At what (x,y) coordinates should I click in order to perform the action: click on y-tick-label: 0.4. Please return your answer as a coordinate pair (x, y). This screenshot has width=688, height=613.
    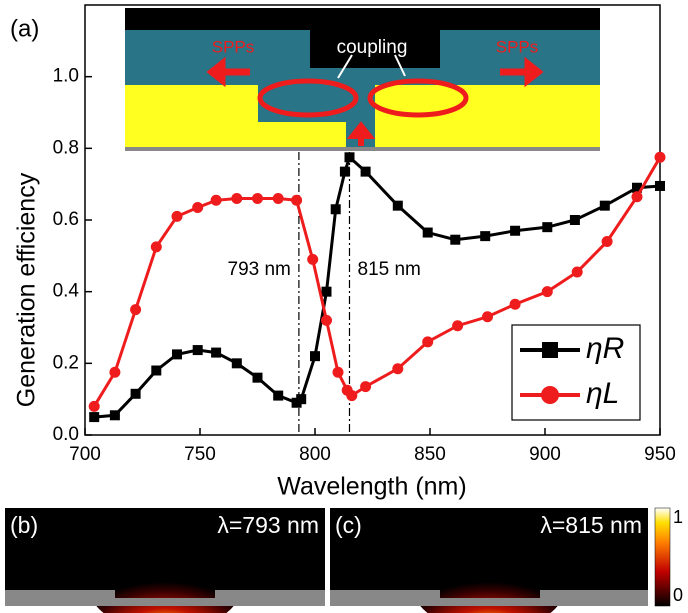
    Looking at the image, I should click on (66, 291).